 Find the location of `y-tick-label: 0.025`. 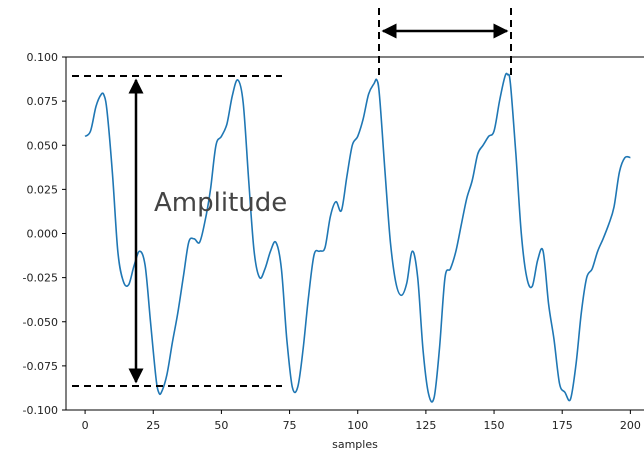

y-tick-label: 0.025 is located at coordinates (43, 189).